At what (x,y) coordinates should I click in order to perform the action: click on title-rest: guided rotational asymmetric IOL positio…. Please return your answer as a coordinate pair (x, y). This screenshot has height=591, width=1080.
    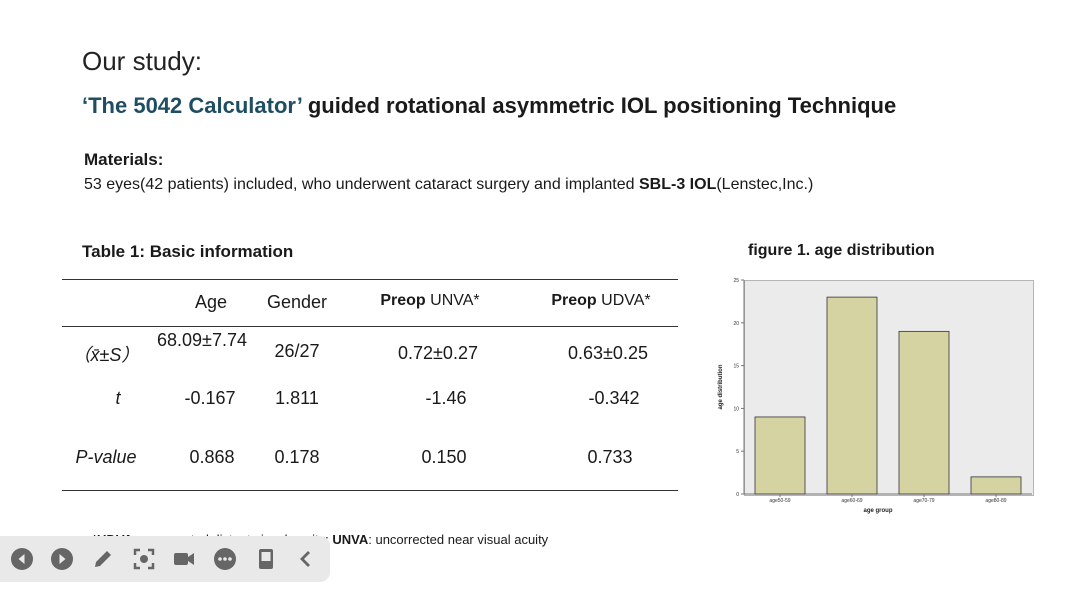
    Looking at the image, I should click on (599, 105).